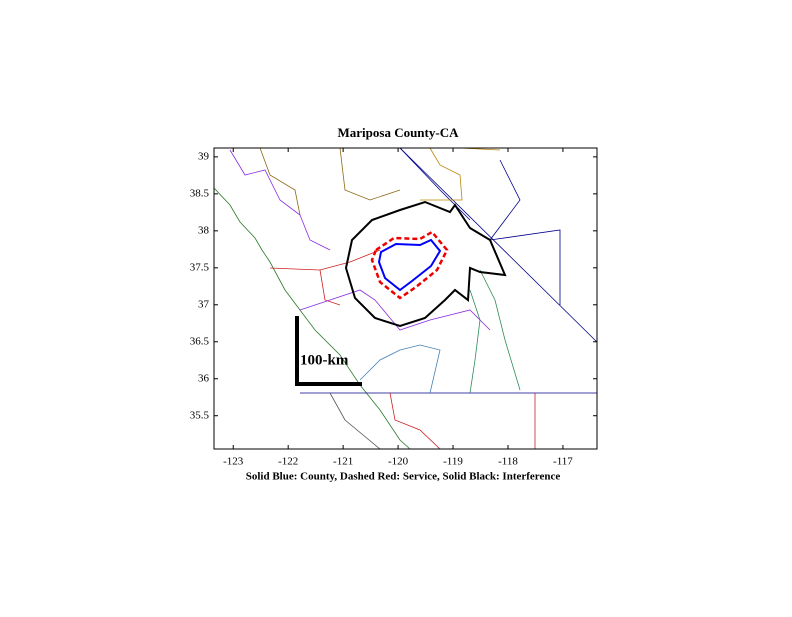 The width and height of the screenshot is (792, 617). I want to click on x-tick-label: -121, so click(343, 462).